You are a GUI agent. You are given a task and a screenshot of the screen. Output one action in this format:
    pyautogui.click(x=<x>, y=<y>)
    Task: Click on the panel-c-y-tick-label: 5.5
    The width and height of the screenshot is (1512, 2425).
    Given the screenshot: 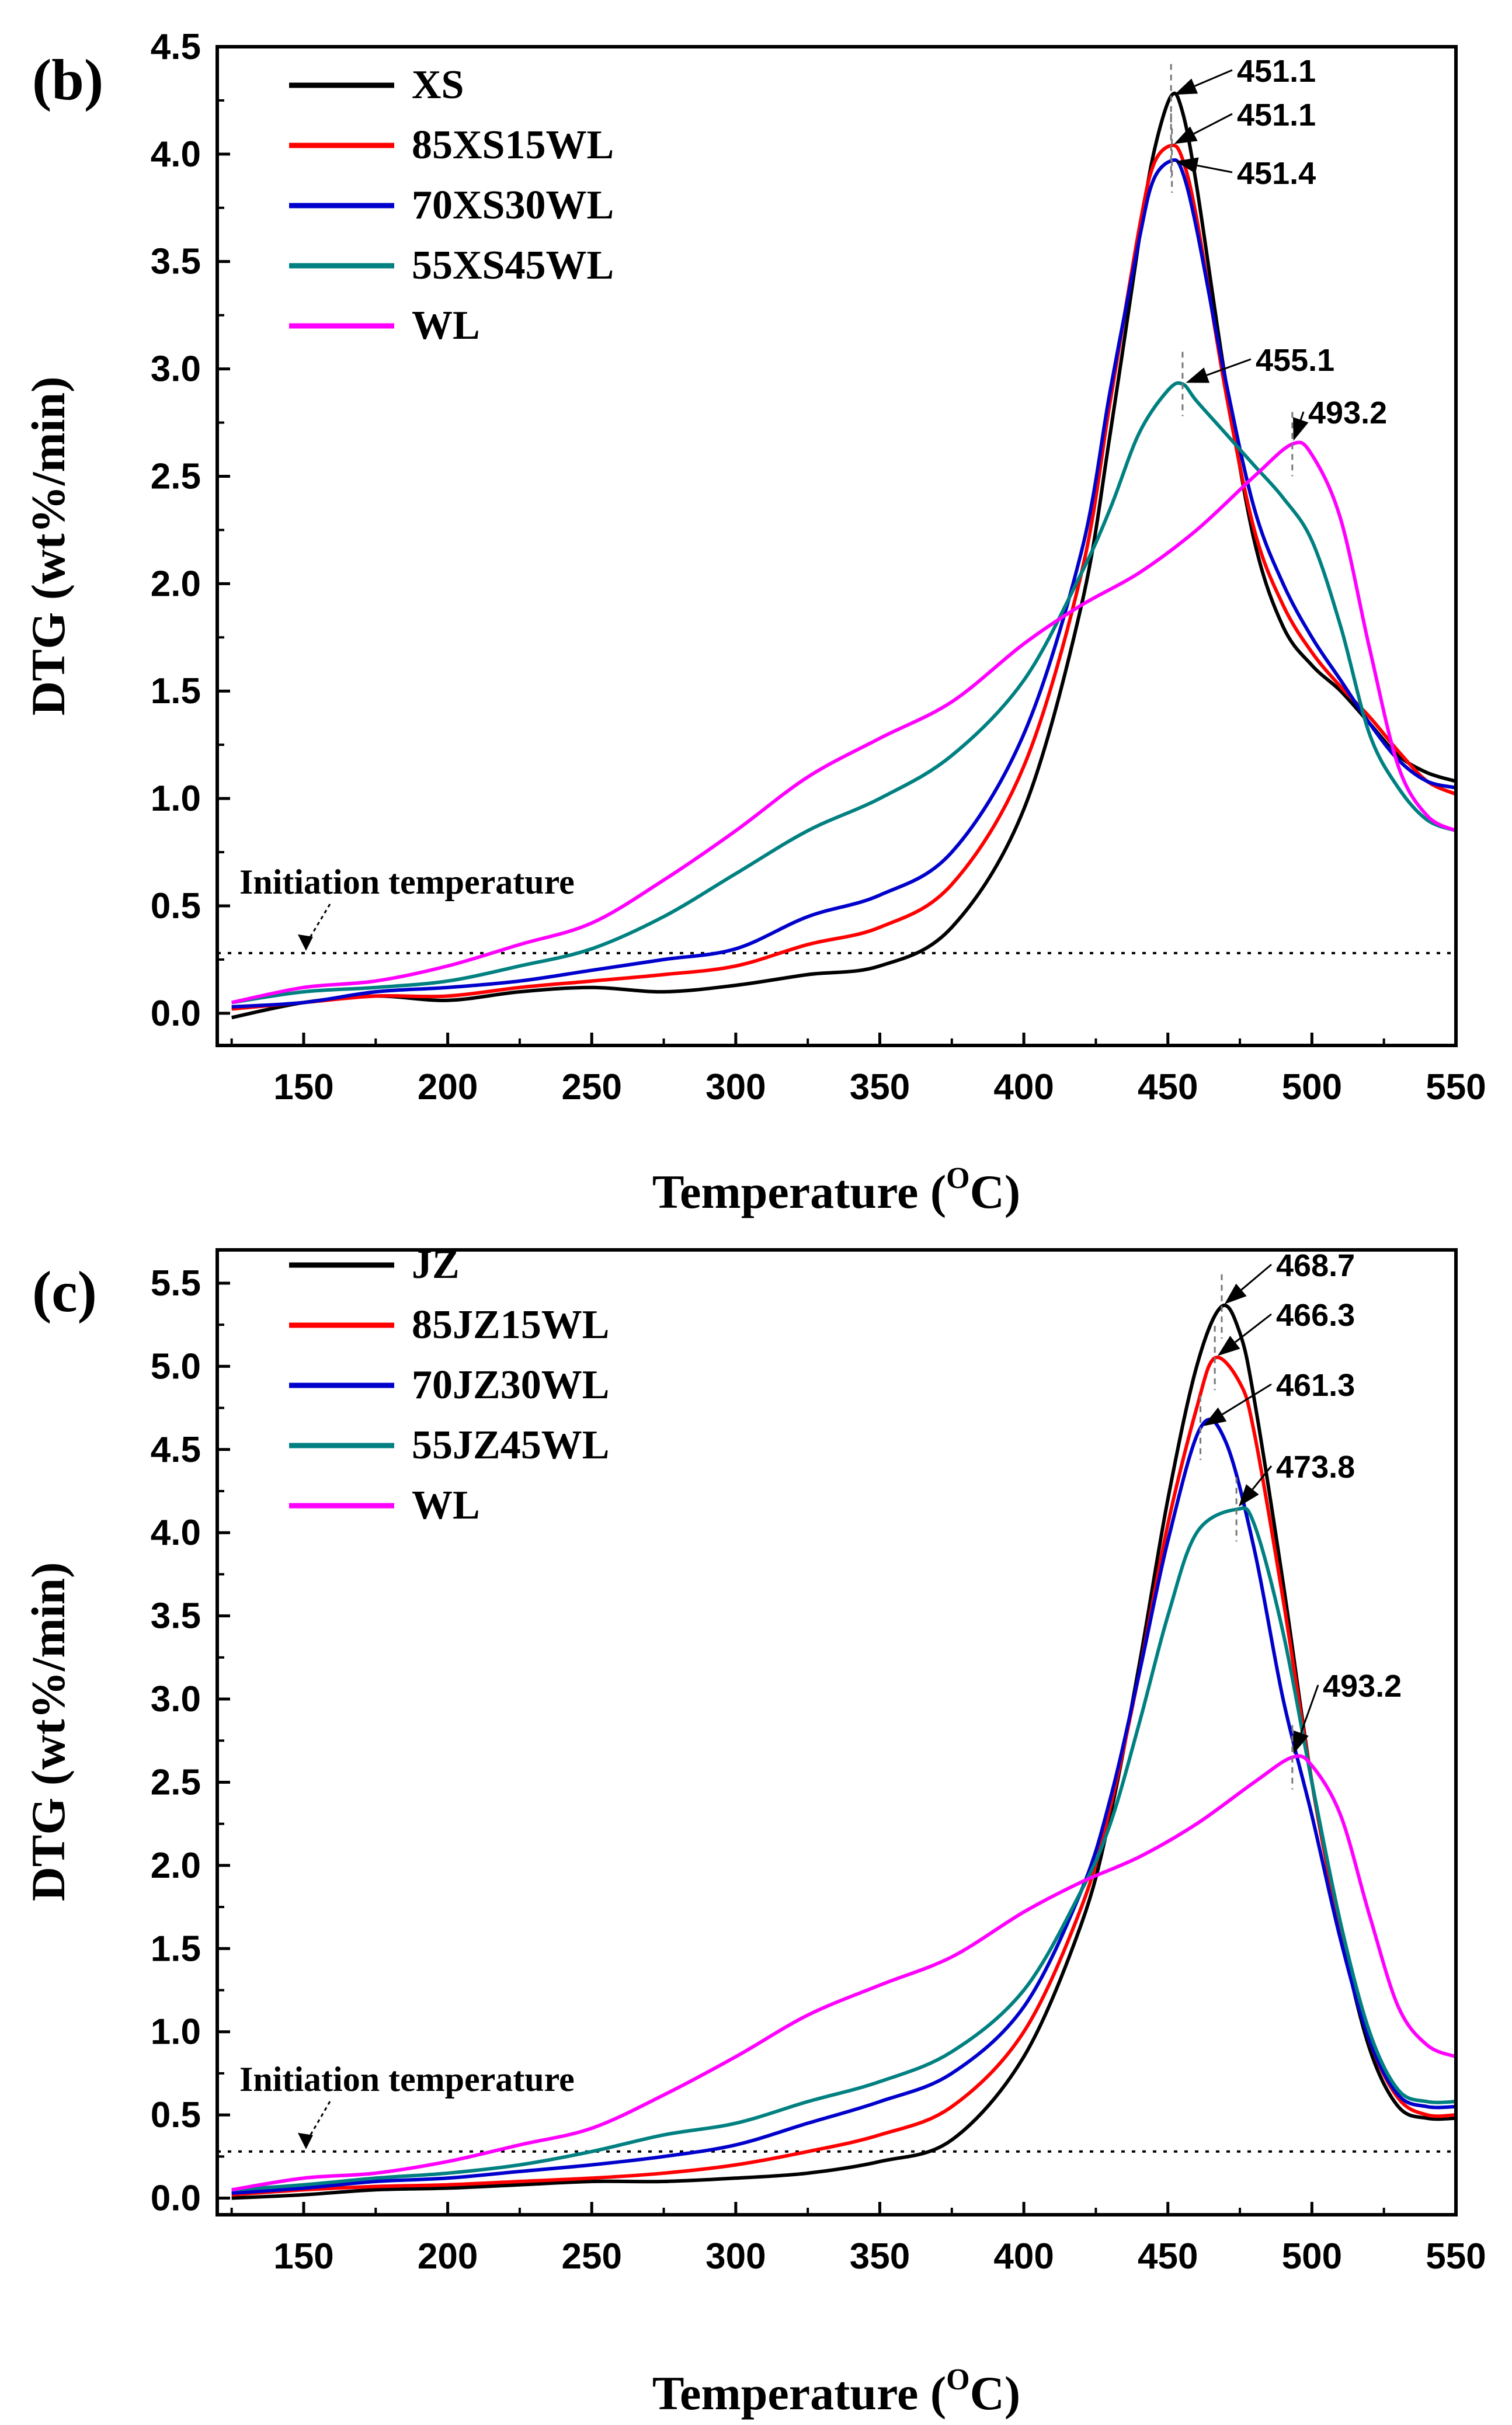 What is the action you would take?
    pyautogui.click(x=176, y=1283)
    